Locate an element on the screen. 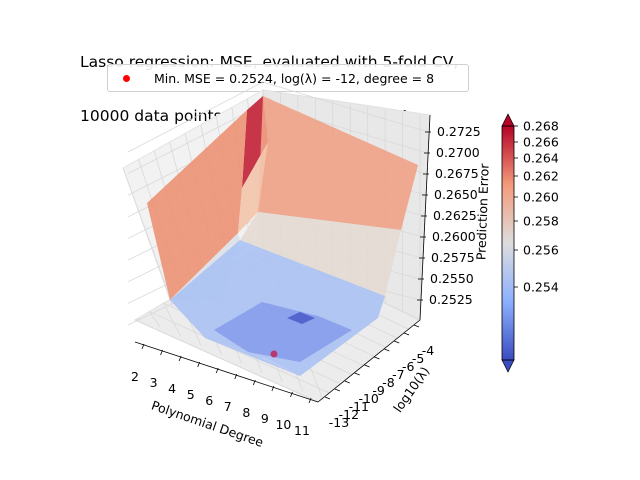 The height and width of the screenshot is (480, 640). y-tick-label: -6 is located at coordinates (408, 366).